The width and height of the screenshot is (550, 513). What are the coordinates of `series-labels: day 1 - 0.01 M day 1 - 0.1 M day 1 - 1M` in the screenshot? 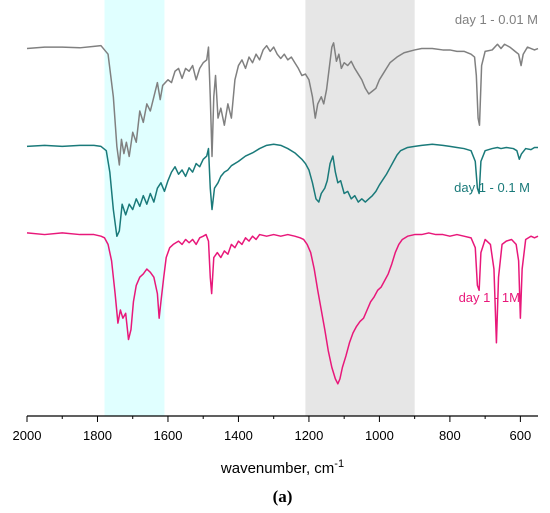 It's located at (496, 158).